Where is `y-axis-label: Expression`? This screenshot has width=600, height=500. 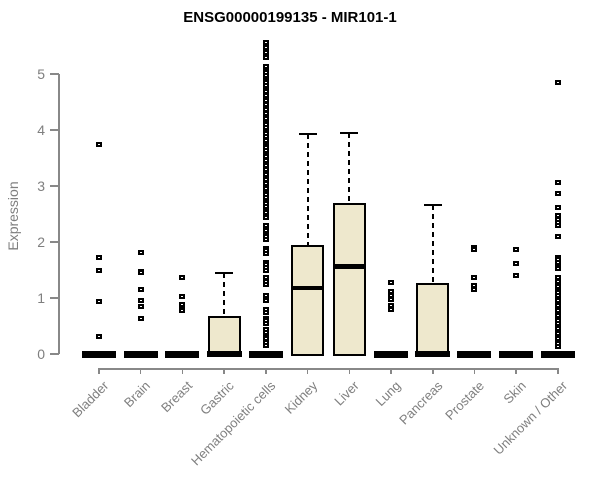 y-axis-label: Expression is located at coordinates (13, 216).